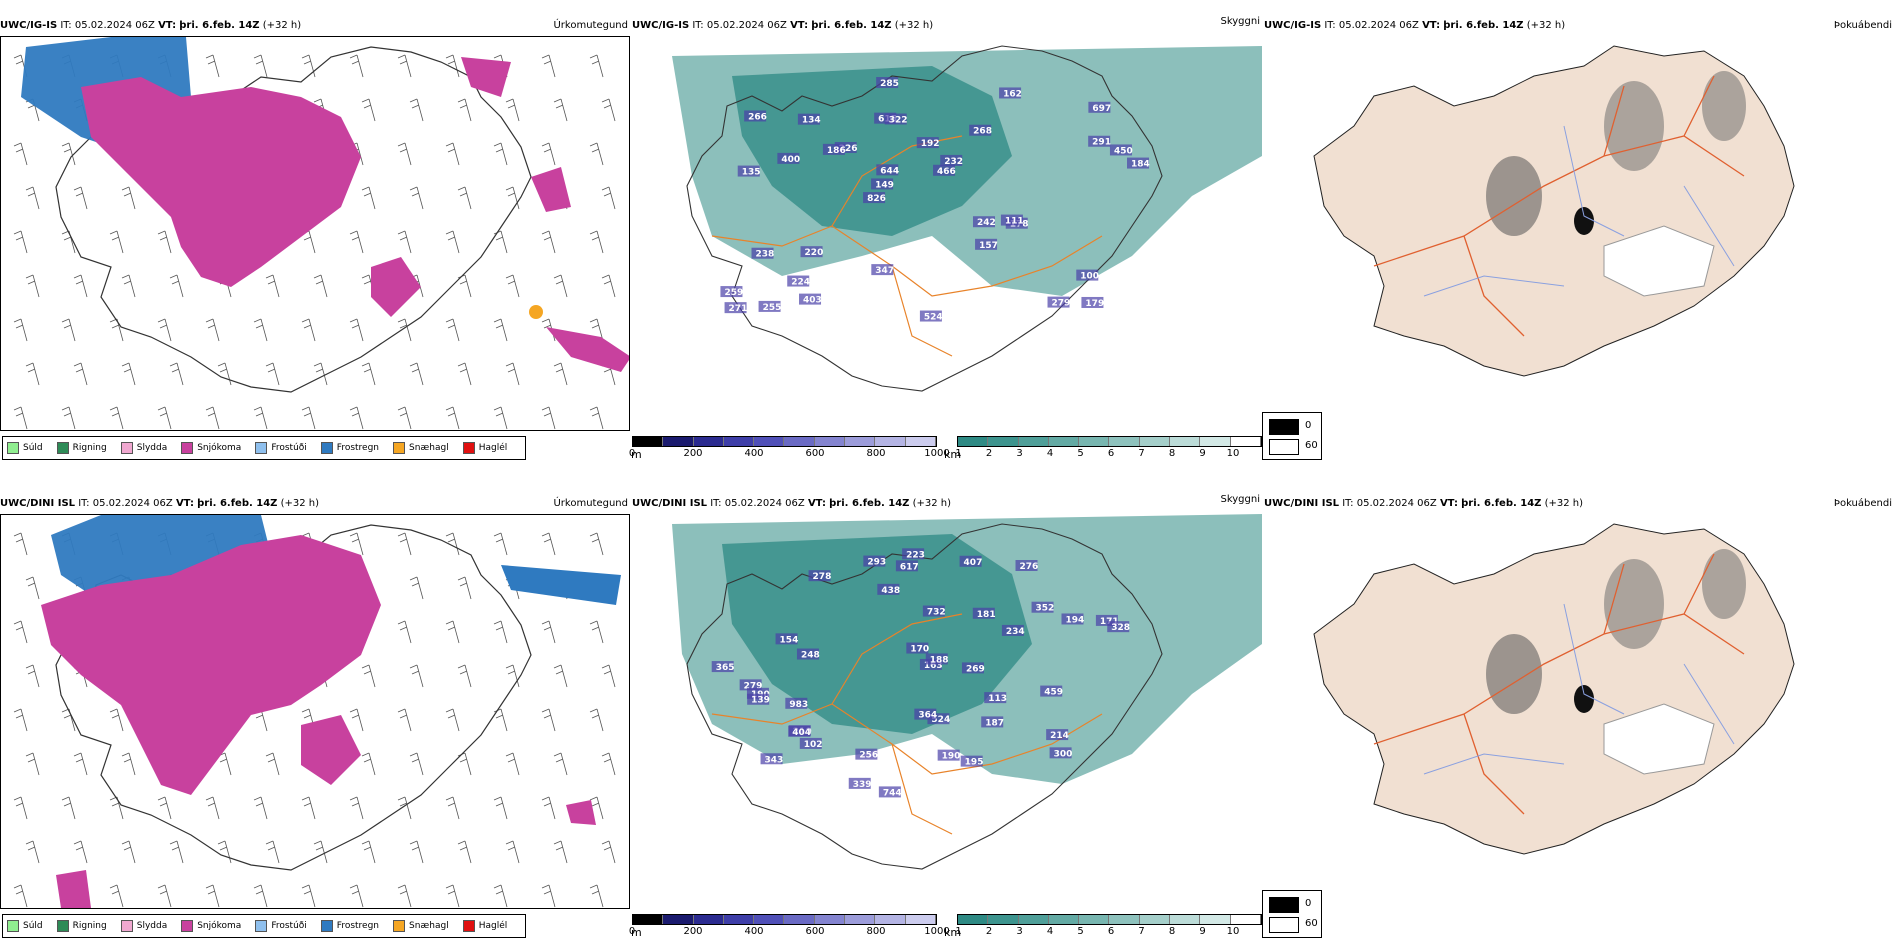 This screenshot has height=950, width=1900. What do you see at coordinates (774, 760) in the screenshot?
I see `height-label: 343` at bounding box center [774, 760].